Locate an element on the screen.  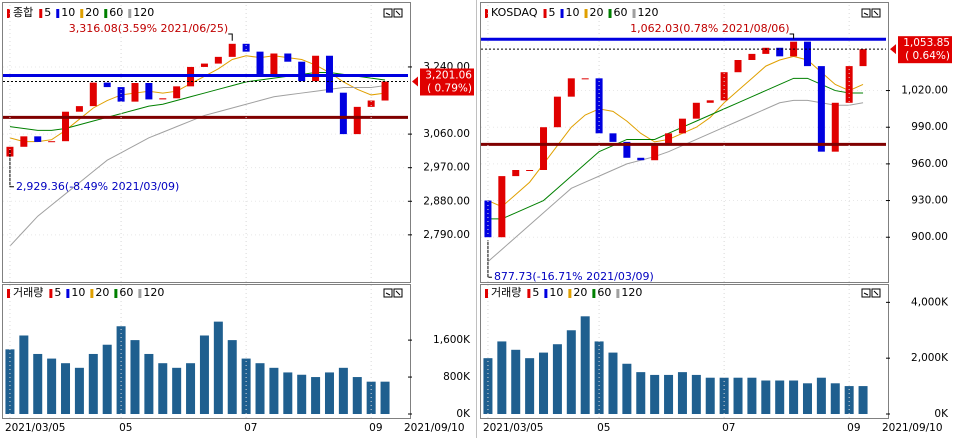
y-tick-label: 990.00 is located at coordinates (929, 127).